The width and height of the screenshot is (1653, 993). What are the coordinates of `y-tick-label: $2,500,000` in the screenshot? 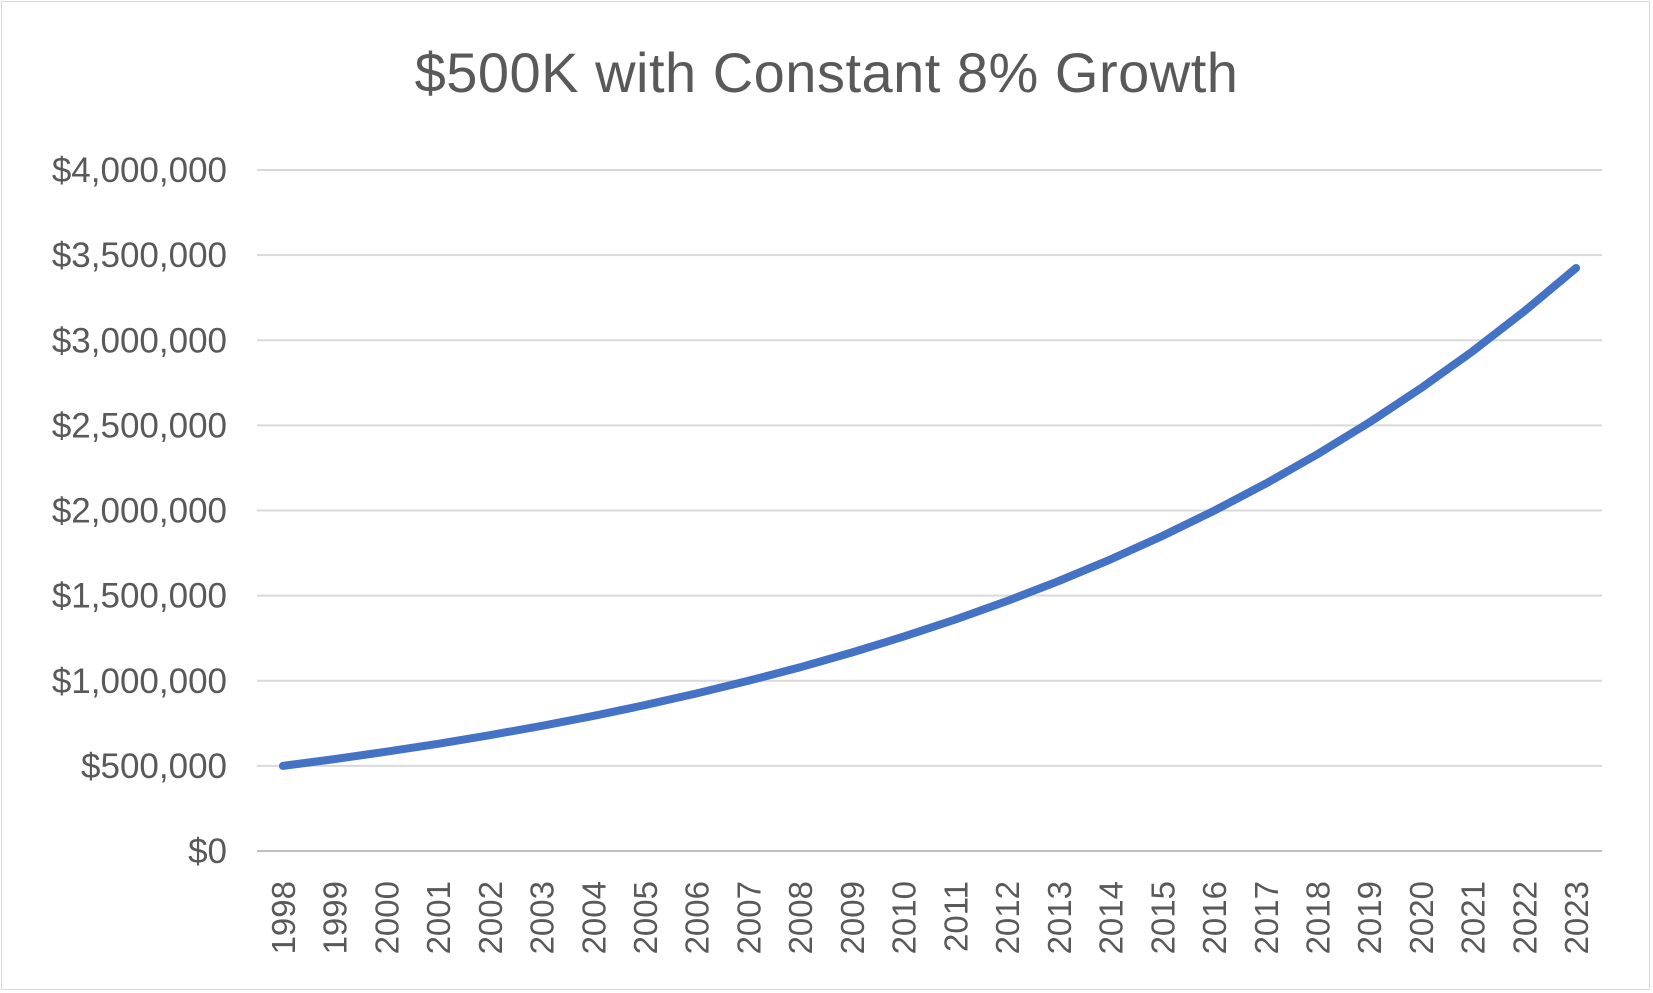 It's located at (139, 425).